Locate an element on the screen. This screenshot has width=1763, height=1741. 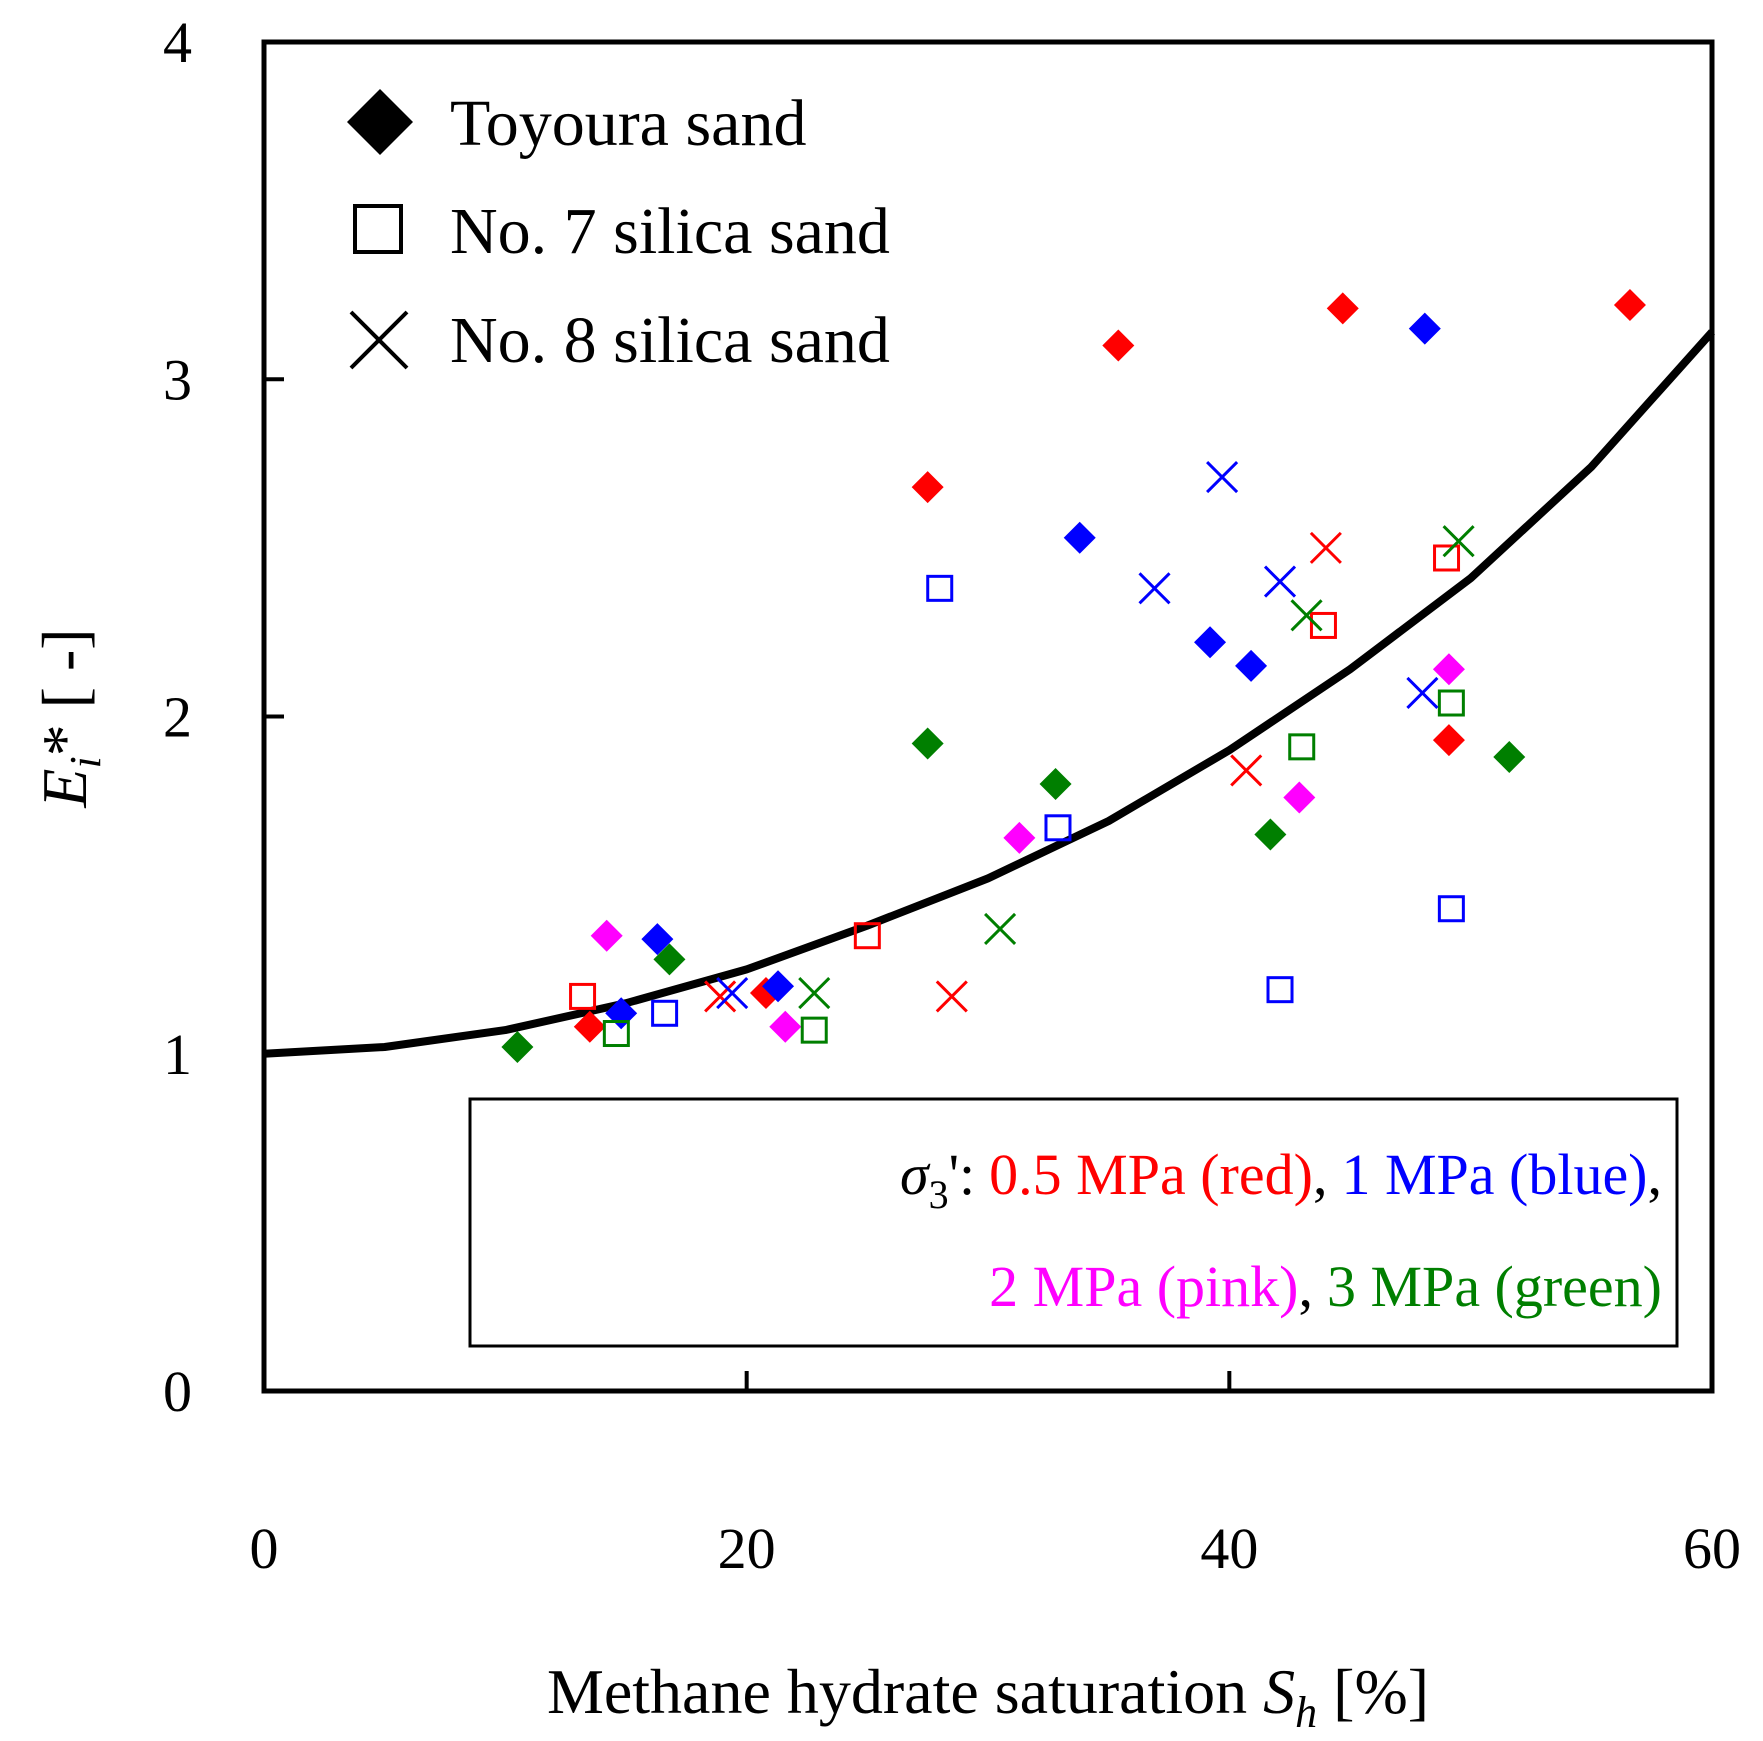
pressure-key-box is located at coordinates (1073, 1222).